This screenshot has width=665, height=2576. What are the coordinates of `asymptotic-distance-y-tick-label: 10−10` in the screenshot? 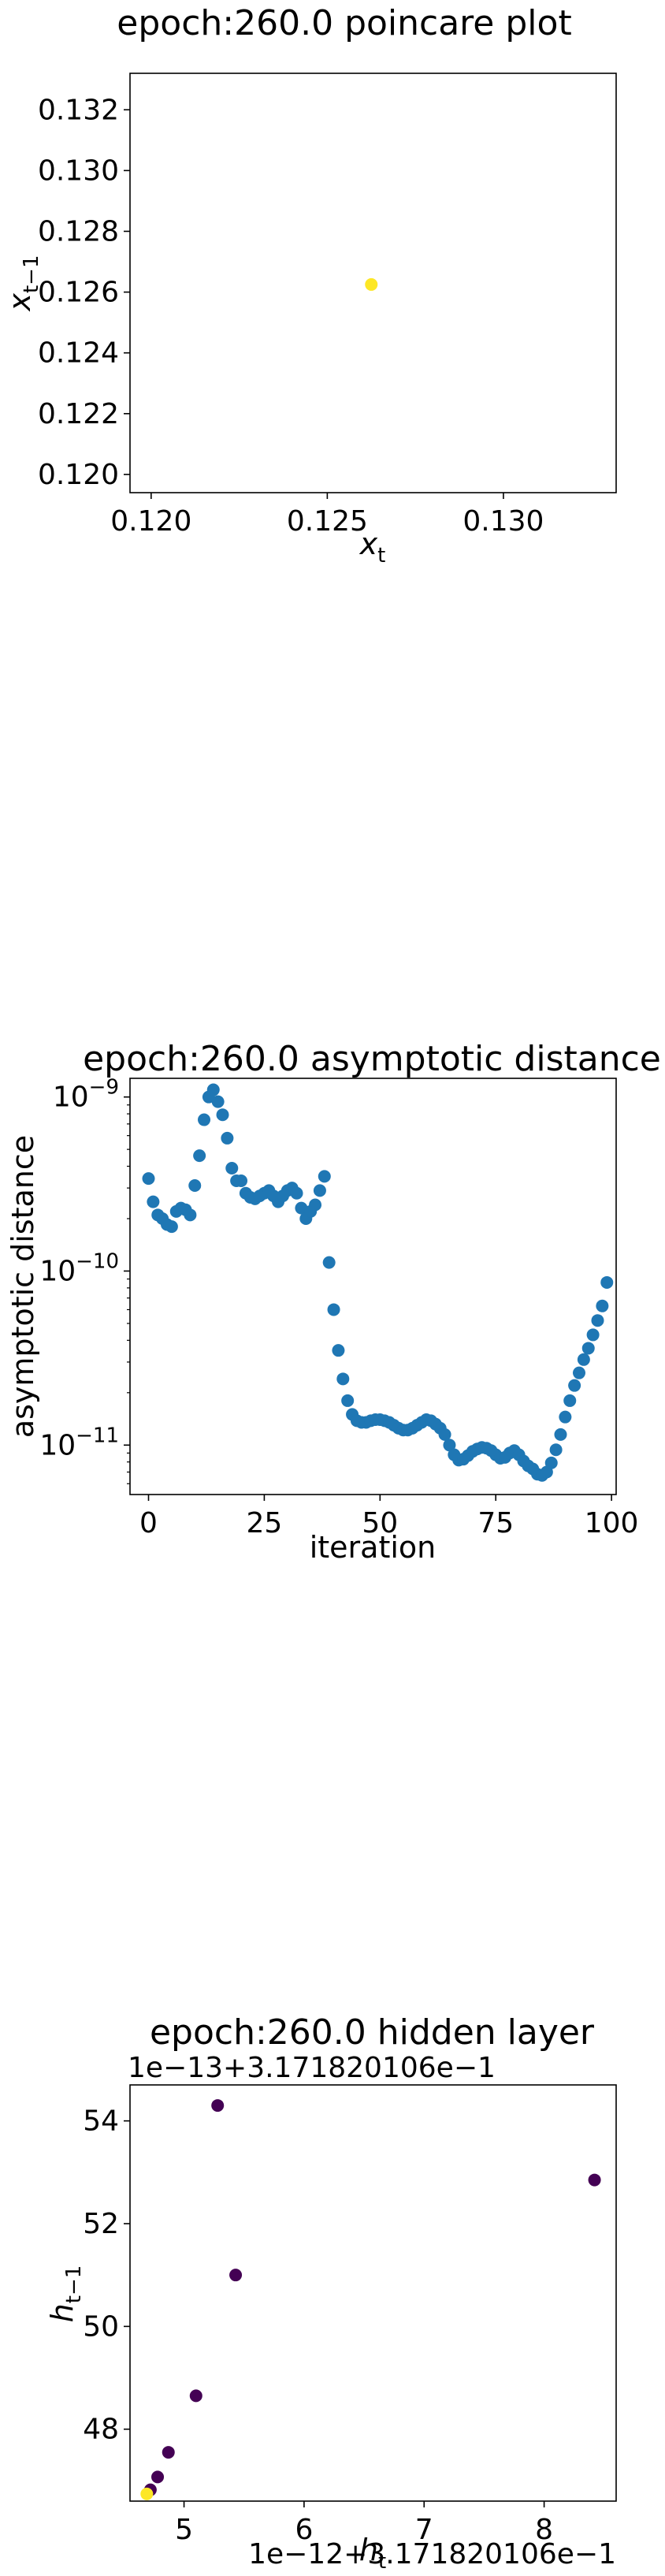 It's located at (79, 1268).